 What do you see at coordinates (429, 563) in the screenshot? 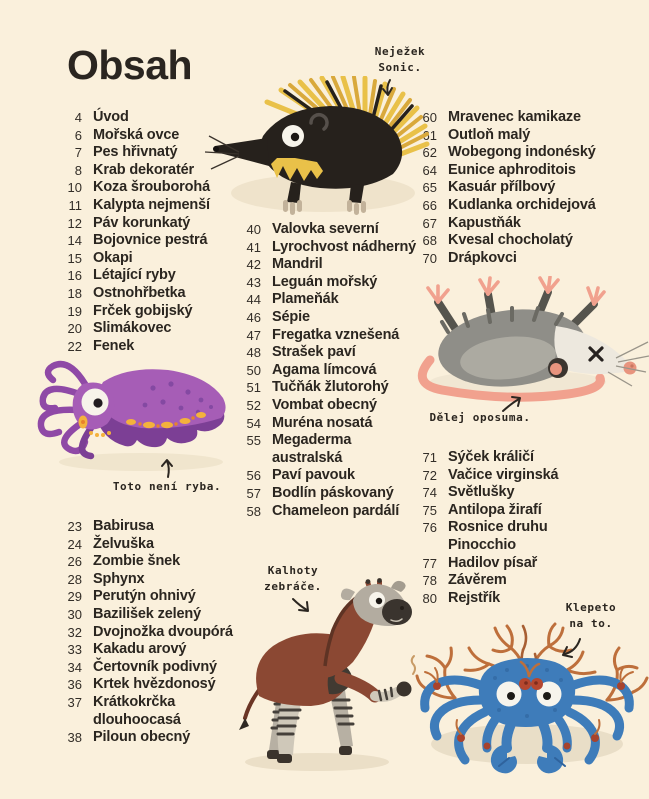
I see `toc-page-number: 77` at bounding box center [429, 563].